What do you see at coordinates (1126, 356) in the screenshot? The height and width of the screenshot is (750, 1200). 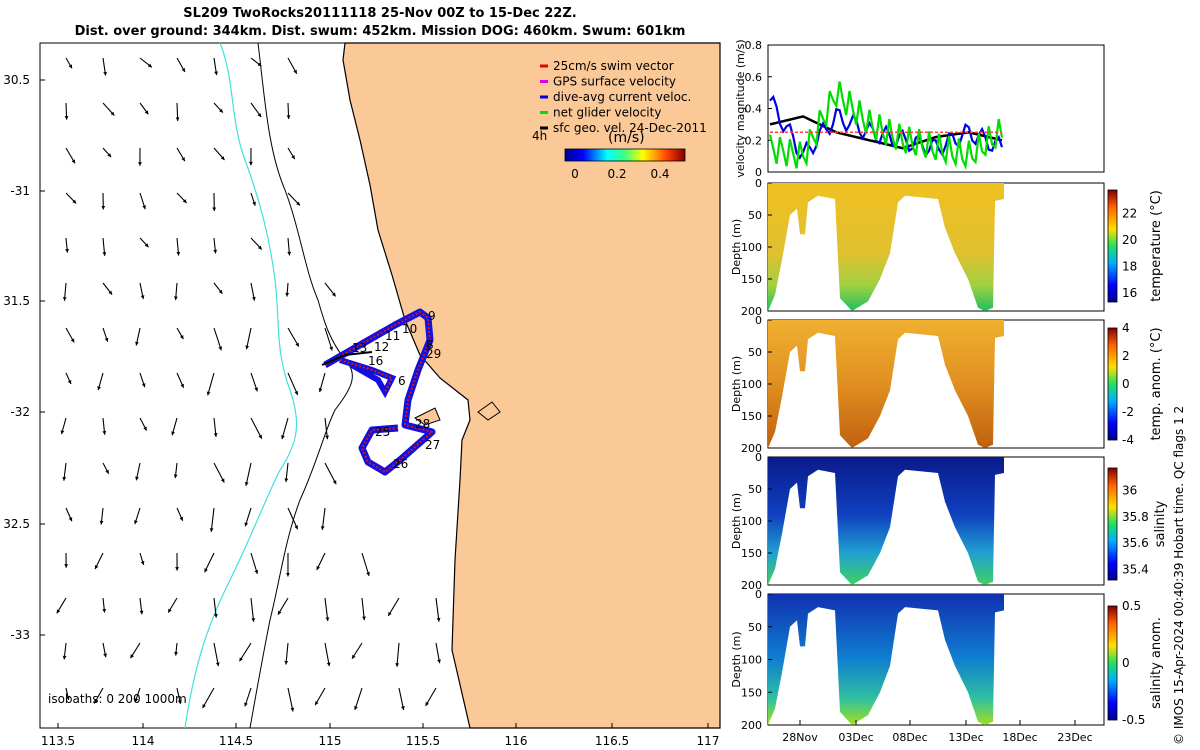 I see `colorbar-tick-label: 2` at bounding box center [1126, 356].